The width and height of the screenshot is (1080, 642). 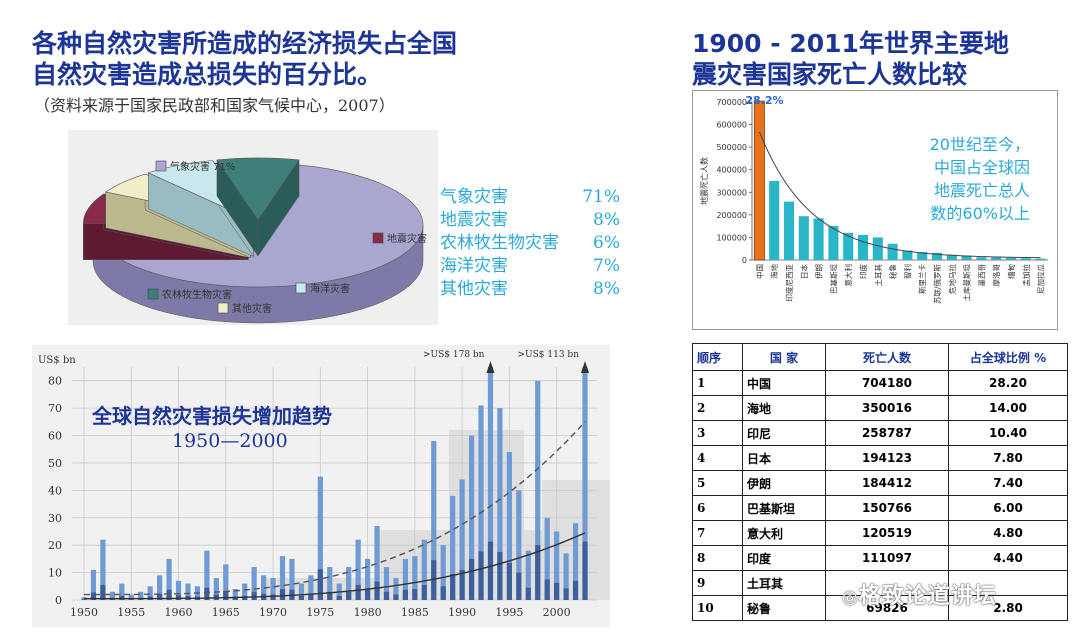 What do you see at coordinates (606, 289) in the screenshot?
I see `pie-value-percent: 8%` at bounding box center [606, 289].